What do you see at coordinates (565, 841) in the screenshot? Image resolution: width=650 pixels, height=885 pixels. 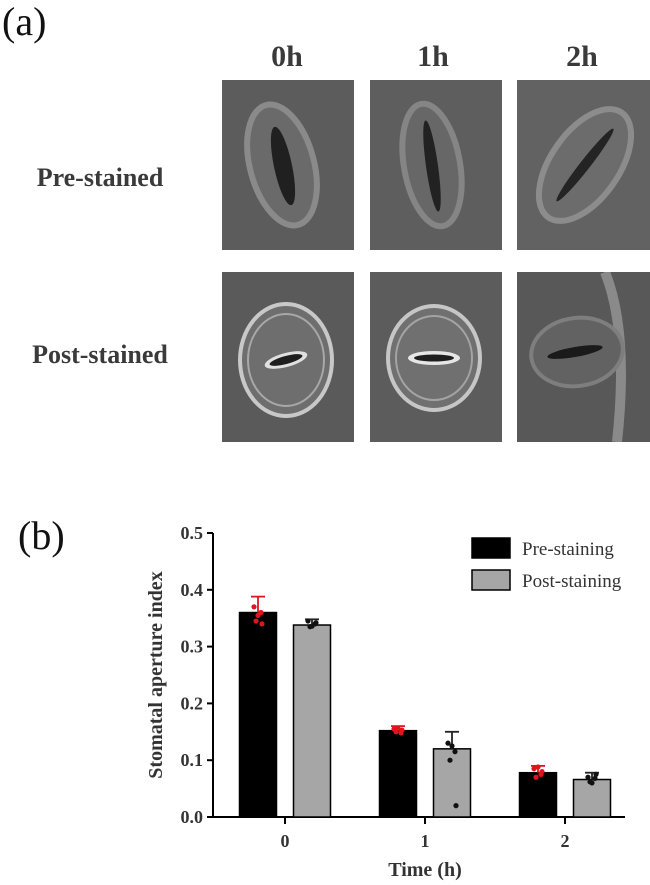 I see `x-tick-label: 2` at bounding box center [565, 841].